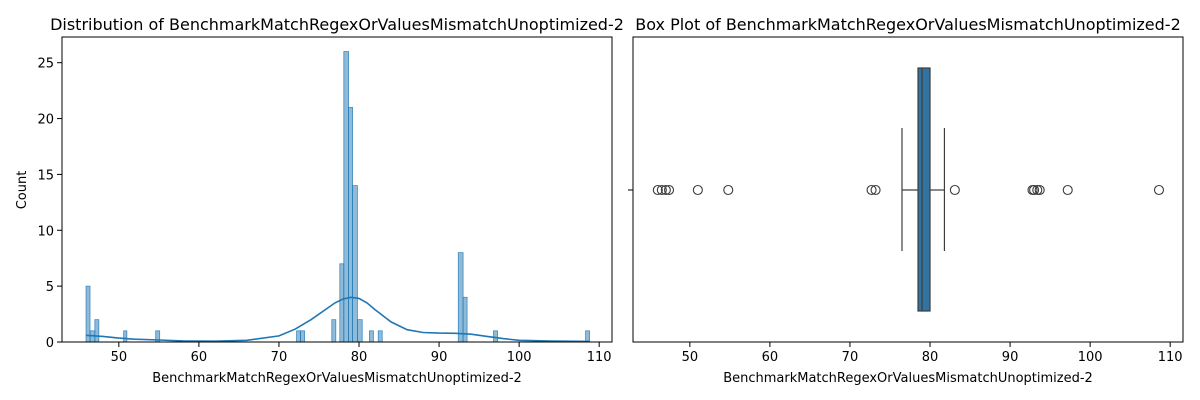 The width and height of the screenshot is (1200, 400). What do you see at coordinates (439, 357) in the screenshot?
I see `histogram-x-tick-label: 90` at bounding box center [439, 357].